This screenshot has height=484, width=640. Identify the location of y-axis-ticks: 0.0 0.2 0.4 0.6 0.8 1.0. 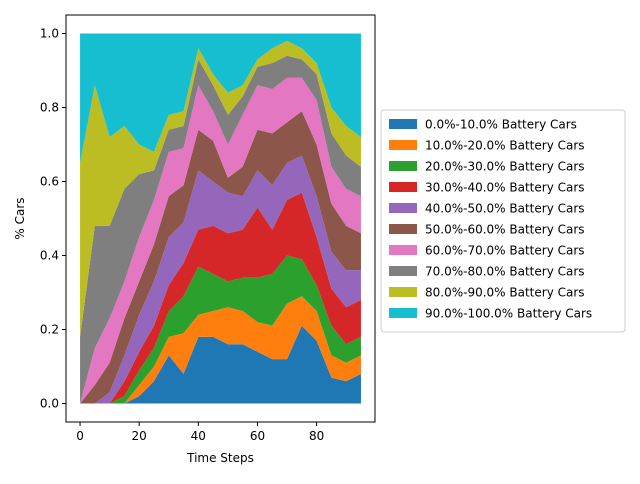
(53, 219).